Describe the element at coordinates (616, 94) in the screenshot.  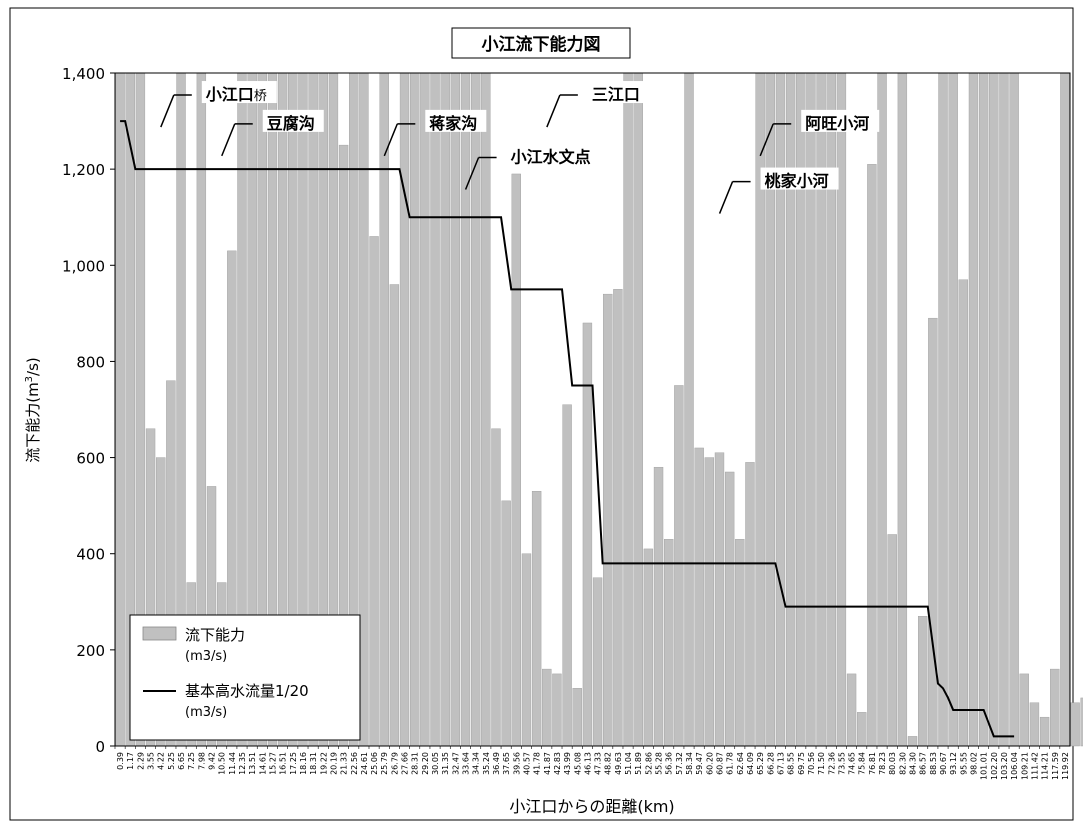
I see `annotation-label: 三江口` at that location.